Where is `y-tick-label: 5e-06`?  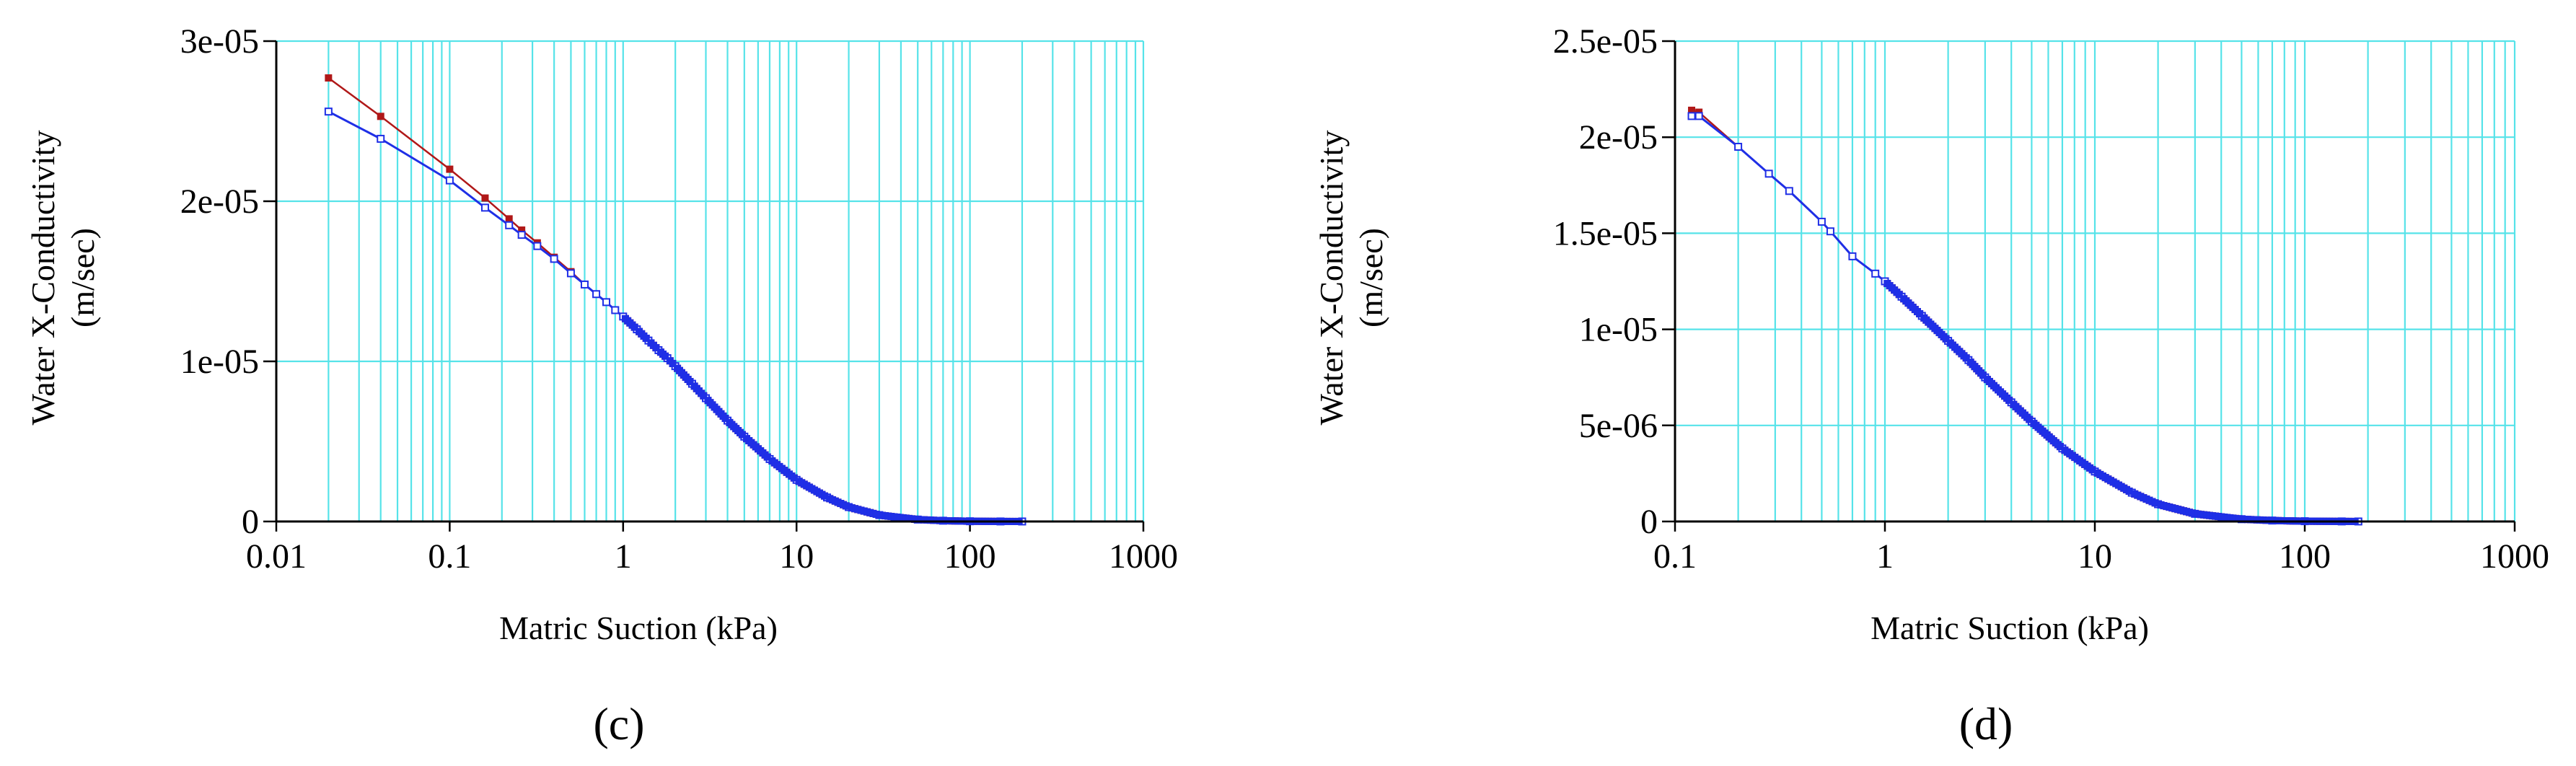 y-tick-label: 5e-06 is located at coordinates (1618, 426).